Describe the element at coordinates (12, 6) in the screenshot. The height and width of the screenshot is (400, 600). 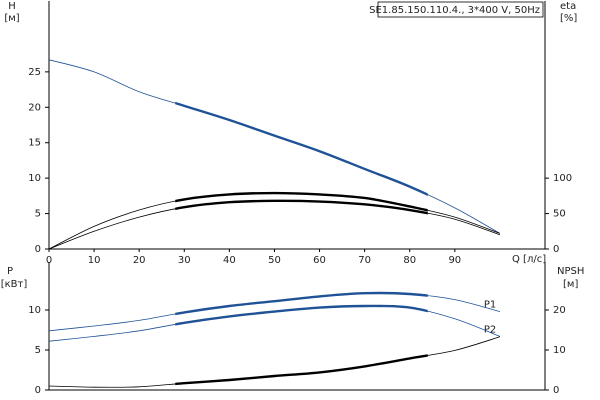
I see `y-axis-label: H` at that location.